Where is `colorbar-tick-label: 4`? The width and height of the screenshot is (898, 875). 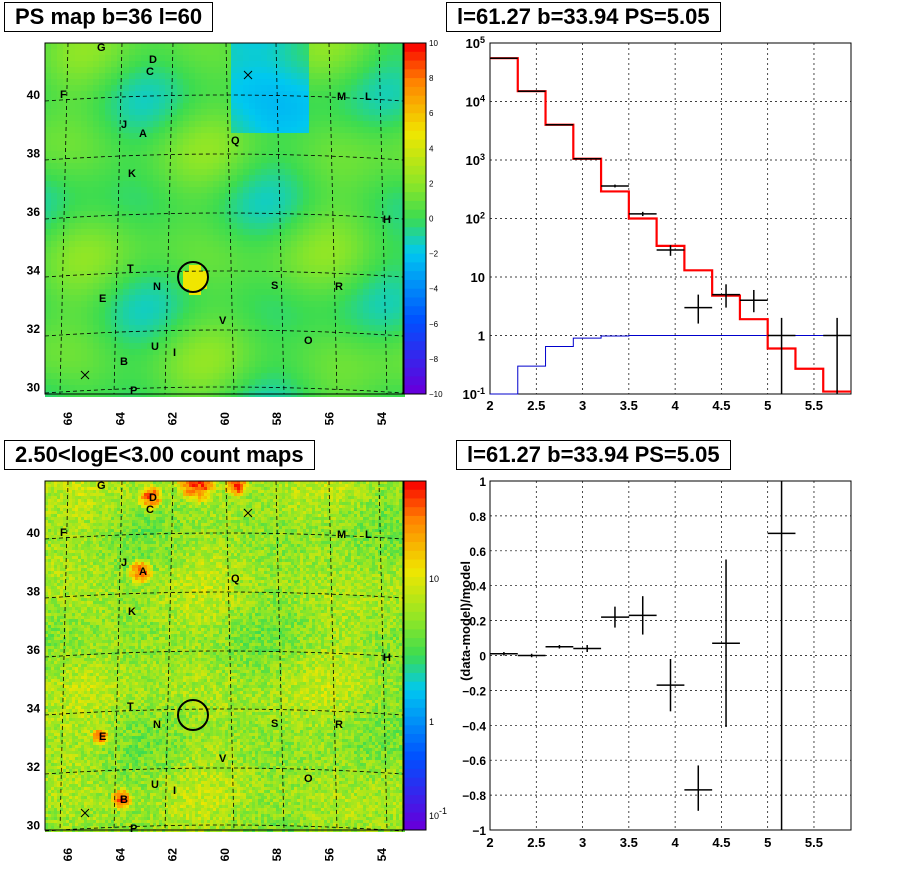 colorbar-tick-label: 4 is located at coordinates (431, 148).